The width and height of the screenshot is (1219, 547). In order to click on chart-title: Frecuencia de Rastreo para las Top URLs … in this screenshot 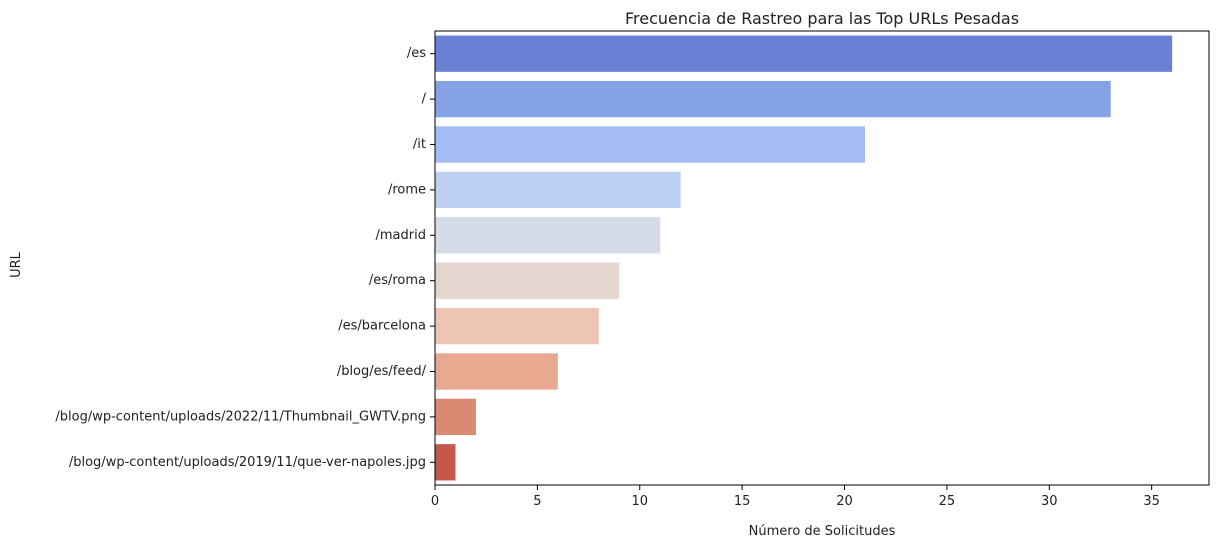, I will do `click(822, 18)`.